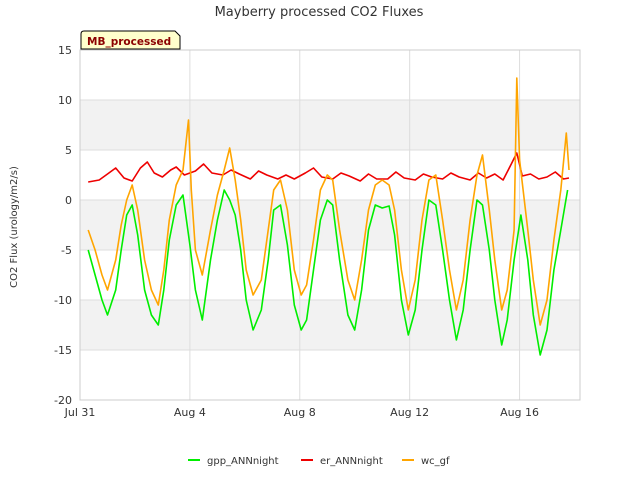  What do you see at coordinates (319, 461) in the screenshot?
I see `legend: gpp_ANNnight er_ANNnight wc_gf` at bounding box center [319, 461].